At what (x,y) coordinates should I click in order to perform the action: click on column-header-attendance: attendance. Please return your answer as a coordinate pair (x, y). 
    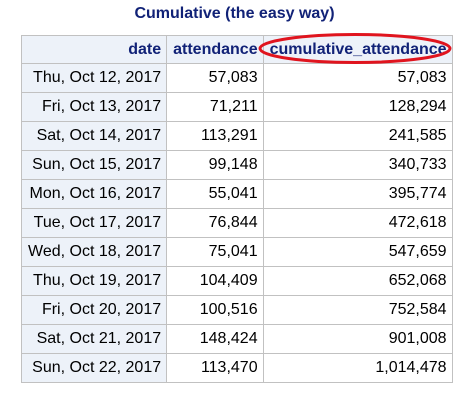
    Looking at the image, I should click on (215, 49).